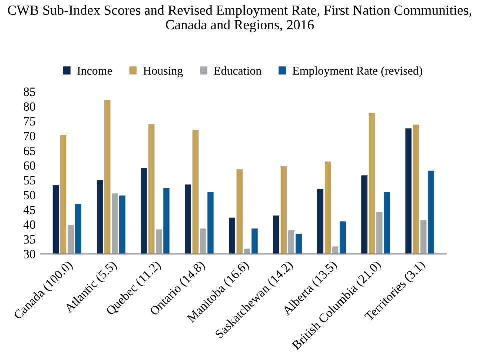 The image size is (480, 353). What do you see at coordinates (164, 72) in the screenshot?
I see `legend-label: Housing` at bounding box center [164, 72].